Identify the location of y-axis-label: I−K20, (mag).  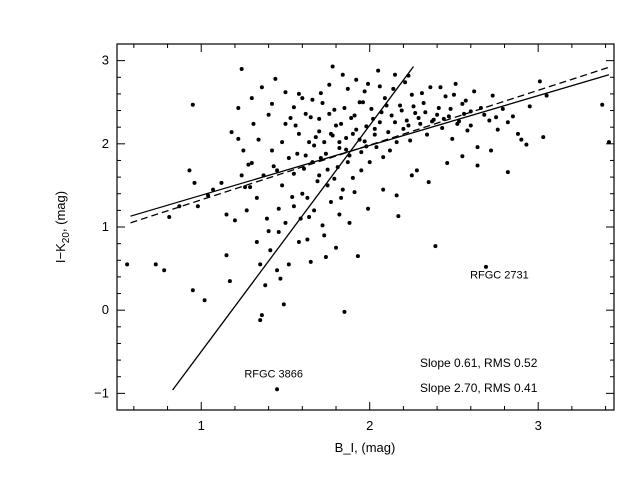
(62, 227).